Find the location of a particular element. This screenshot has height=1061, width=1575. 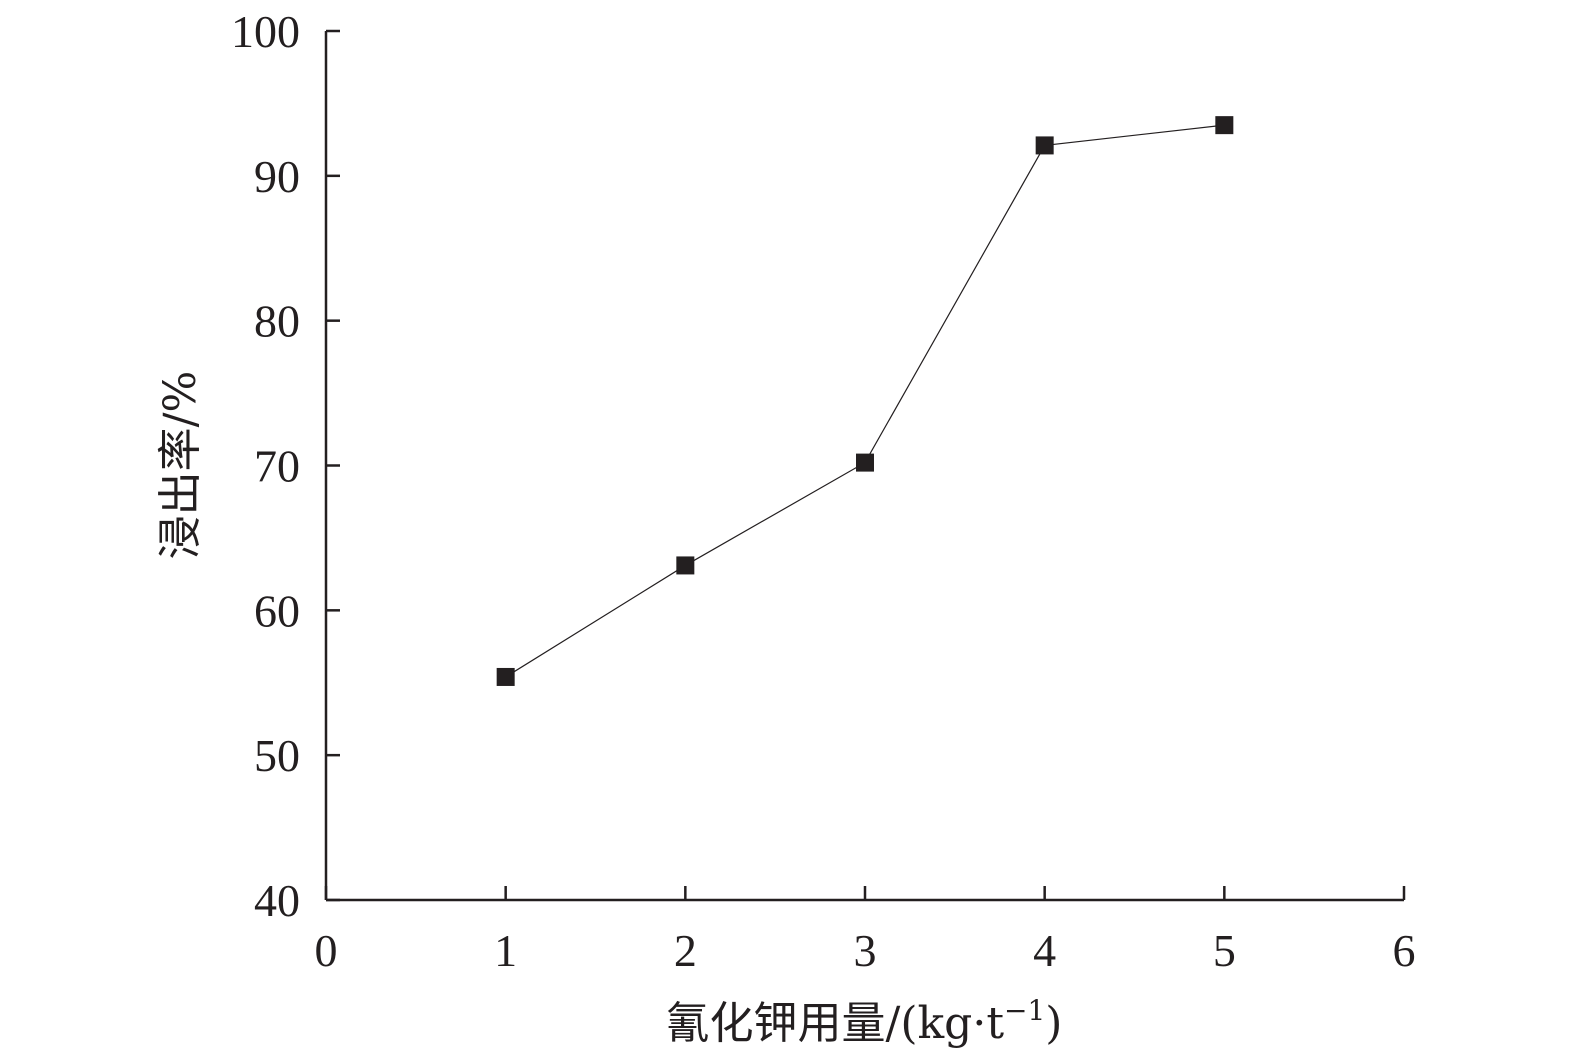

y-tick-label: 80 is located at coordinates (277, 321).